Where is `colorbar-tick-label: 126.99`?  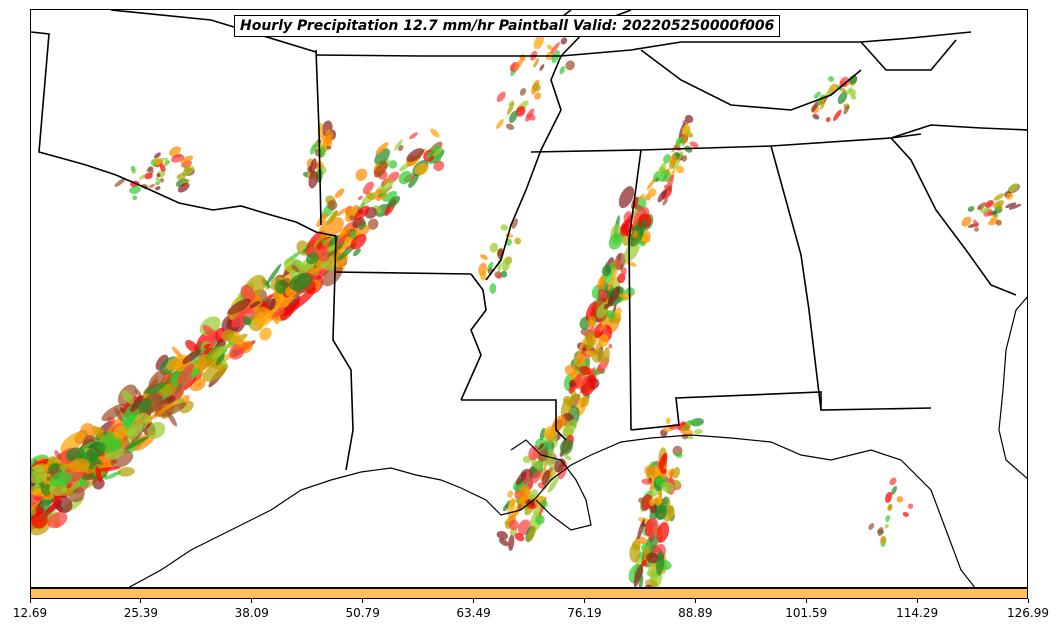
colorbar-tick-label: 126.99 is located at coordinates (1028, 613).